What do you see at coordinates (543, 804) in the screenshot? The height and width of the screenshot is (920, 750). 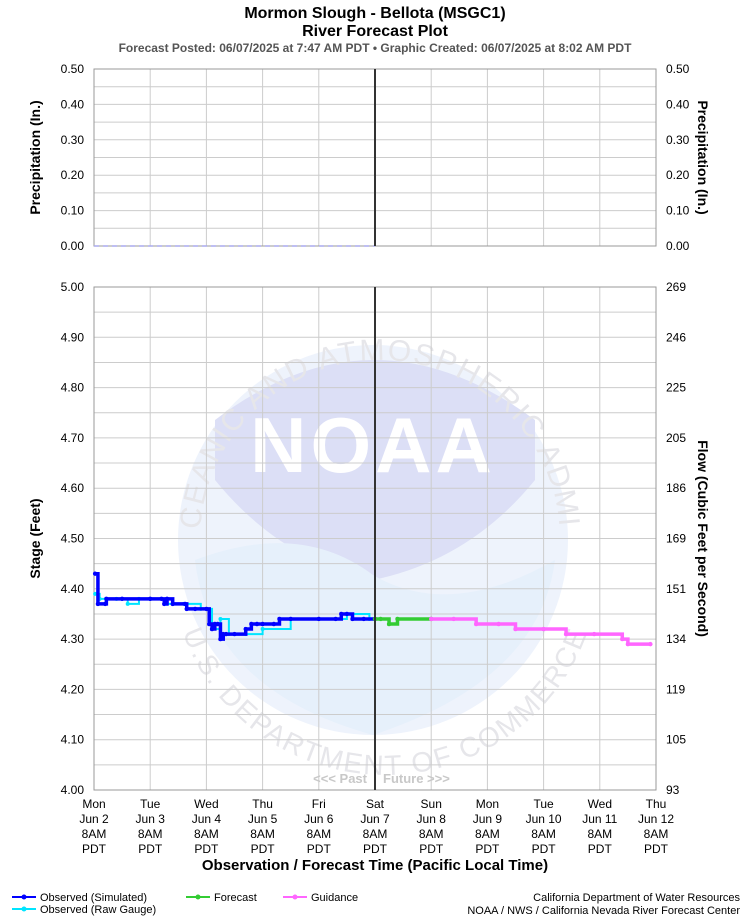 I see `x-tick-label: Tue` at bounding box center [543, 804].